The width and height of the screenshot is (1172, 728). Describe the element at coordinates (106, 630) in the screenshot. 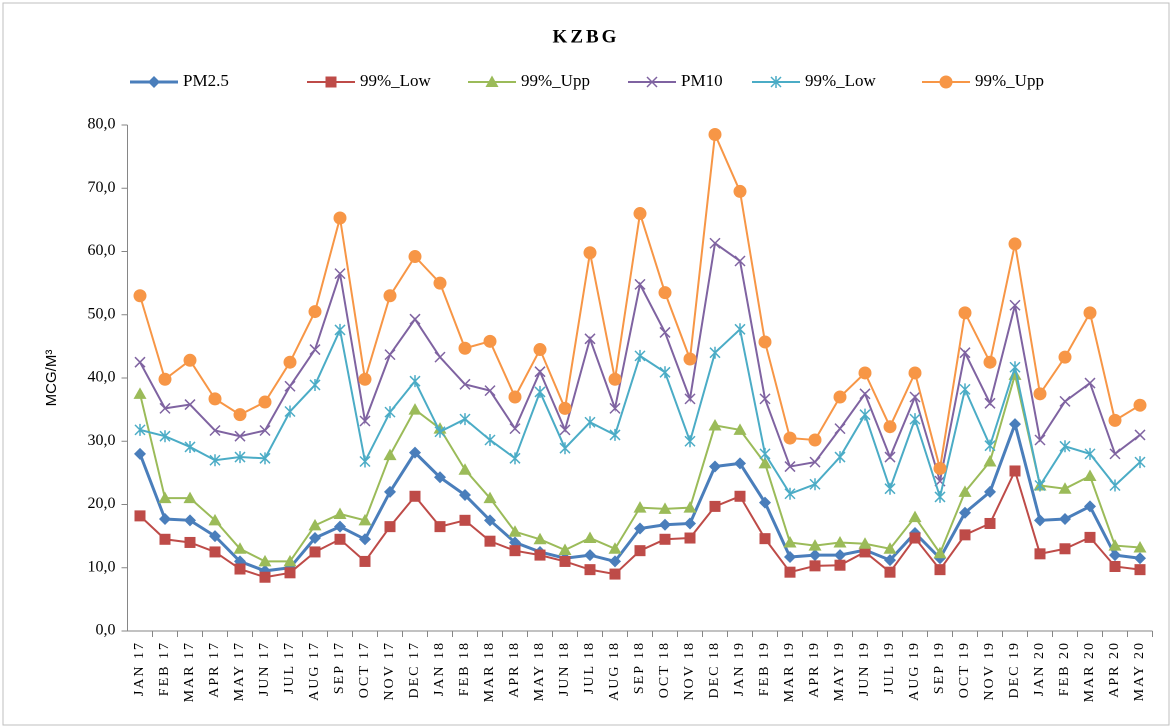

I see `y-tick-label: 0,0` at that location.